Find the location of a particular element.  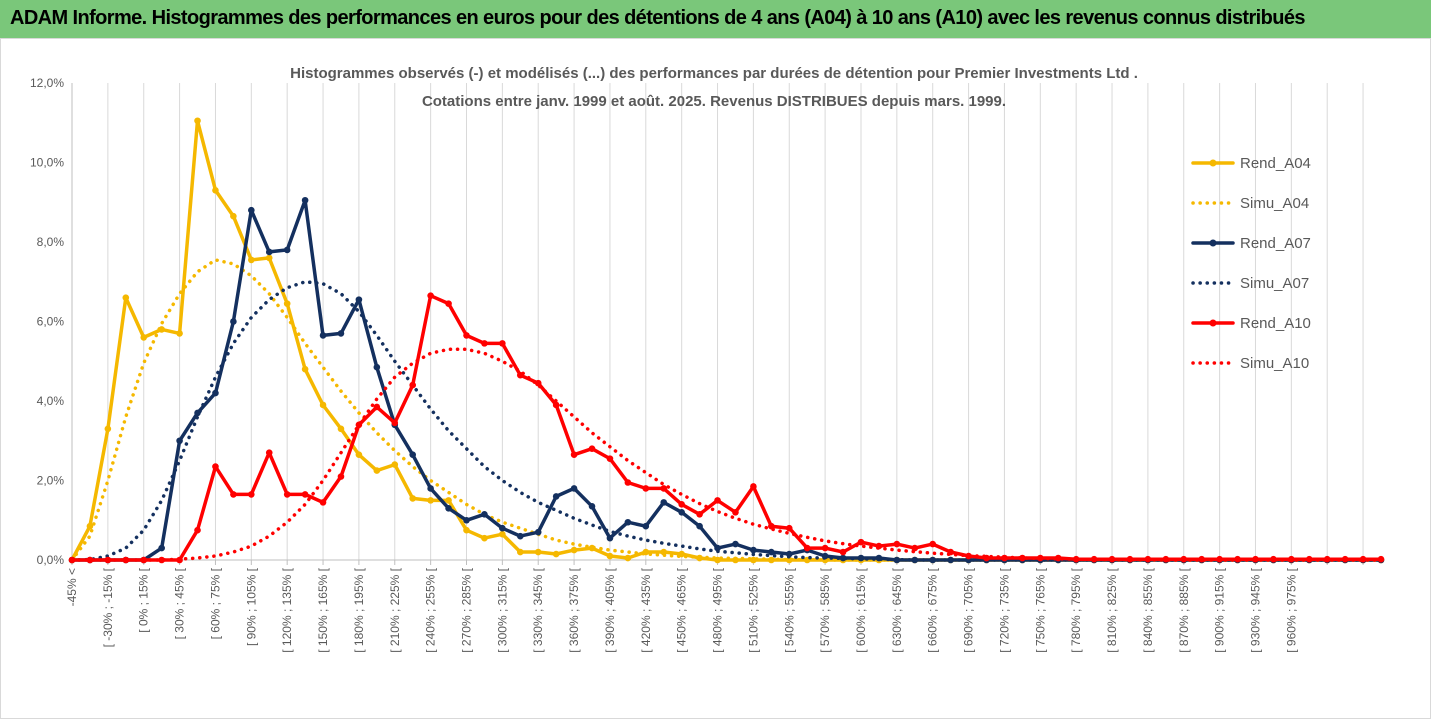

legend-item: Rend_A10 is located at coordinates (1251, 323).